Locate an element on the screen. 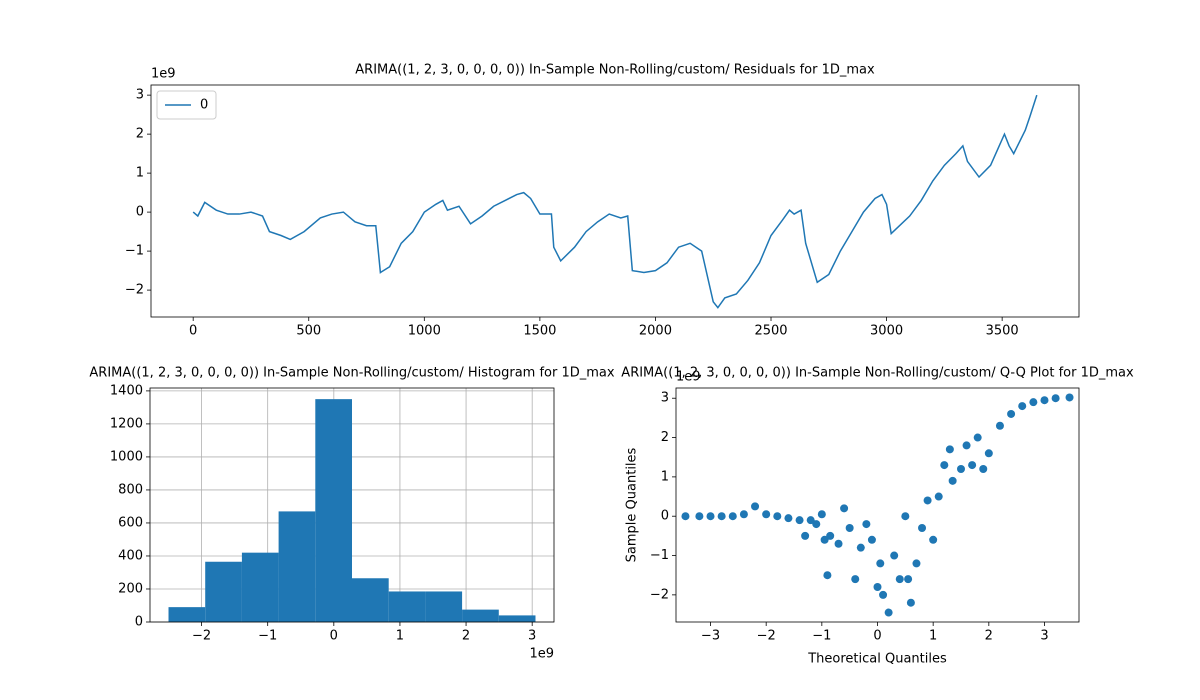 The width and height of the screenshot is (1200, 700). x-axis-label: Theoretical Quantiles is located at coordinates (877, 659).